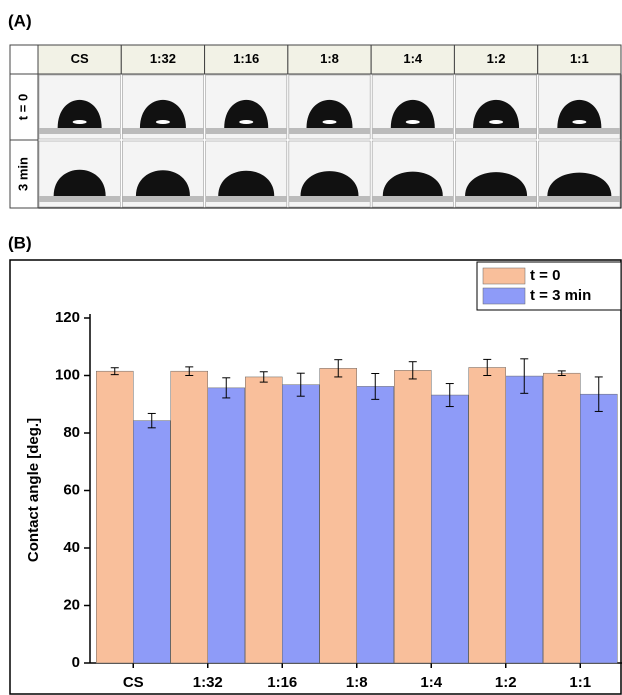 The width and height of the screenshot is (622, 695). I want to click on panel-label: (B), so click(20, 242).